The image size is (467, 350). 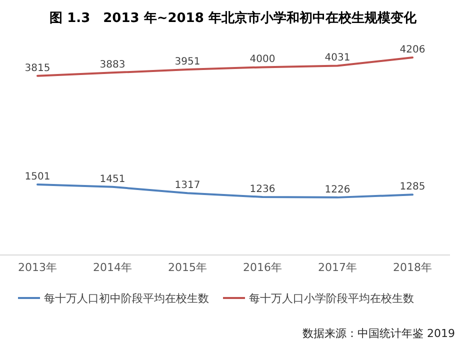 I want to click on data-label: 3815, so click(x=37, y=68).